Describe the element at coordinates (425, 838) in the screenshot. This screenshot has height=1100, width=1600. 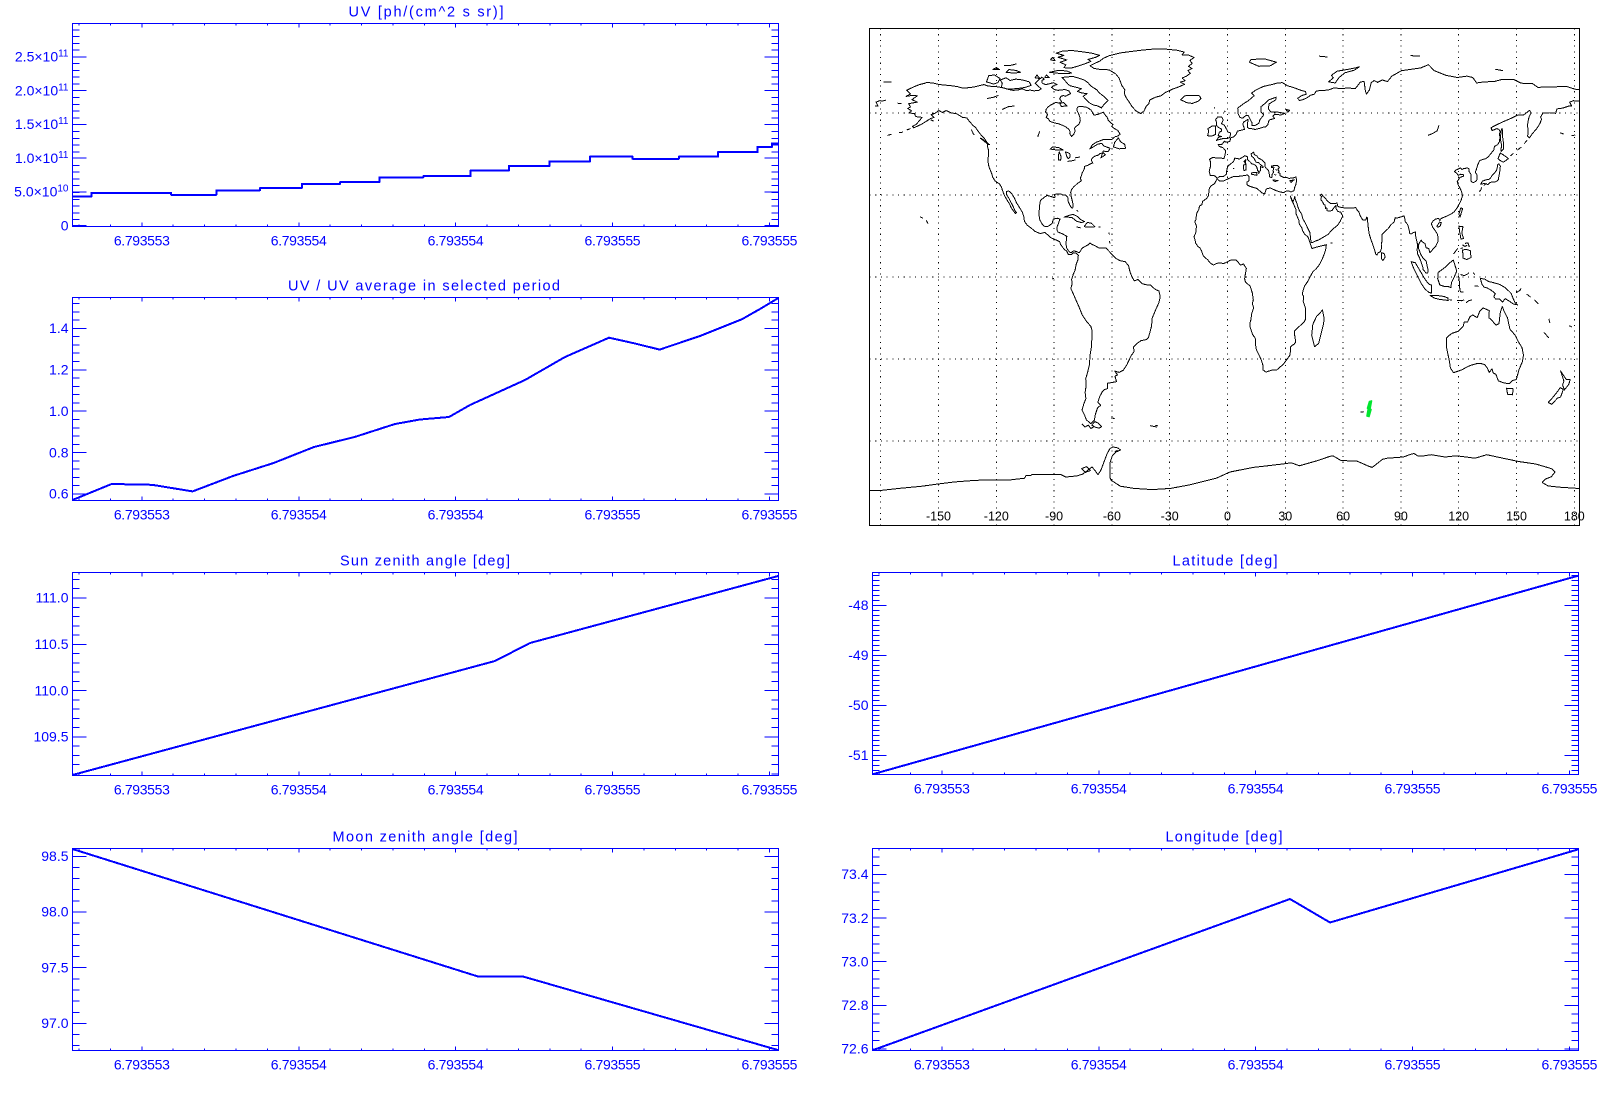
I see `svg-text: Moon zenith angle [deg]` at that location.